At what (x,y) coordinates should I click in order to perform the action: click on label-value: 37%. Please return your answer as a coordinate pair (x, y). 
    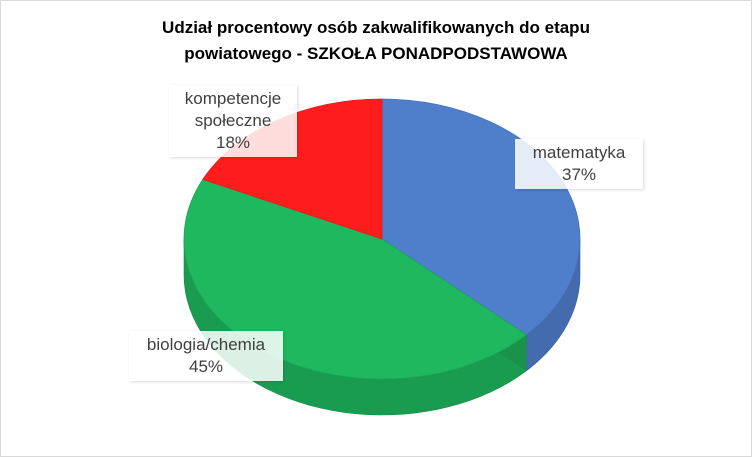
    Looking at the image, I should click on (579, 174).